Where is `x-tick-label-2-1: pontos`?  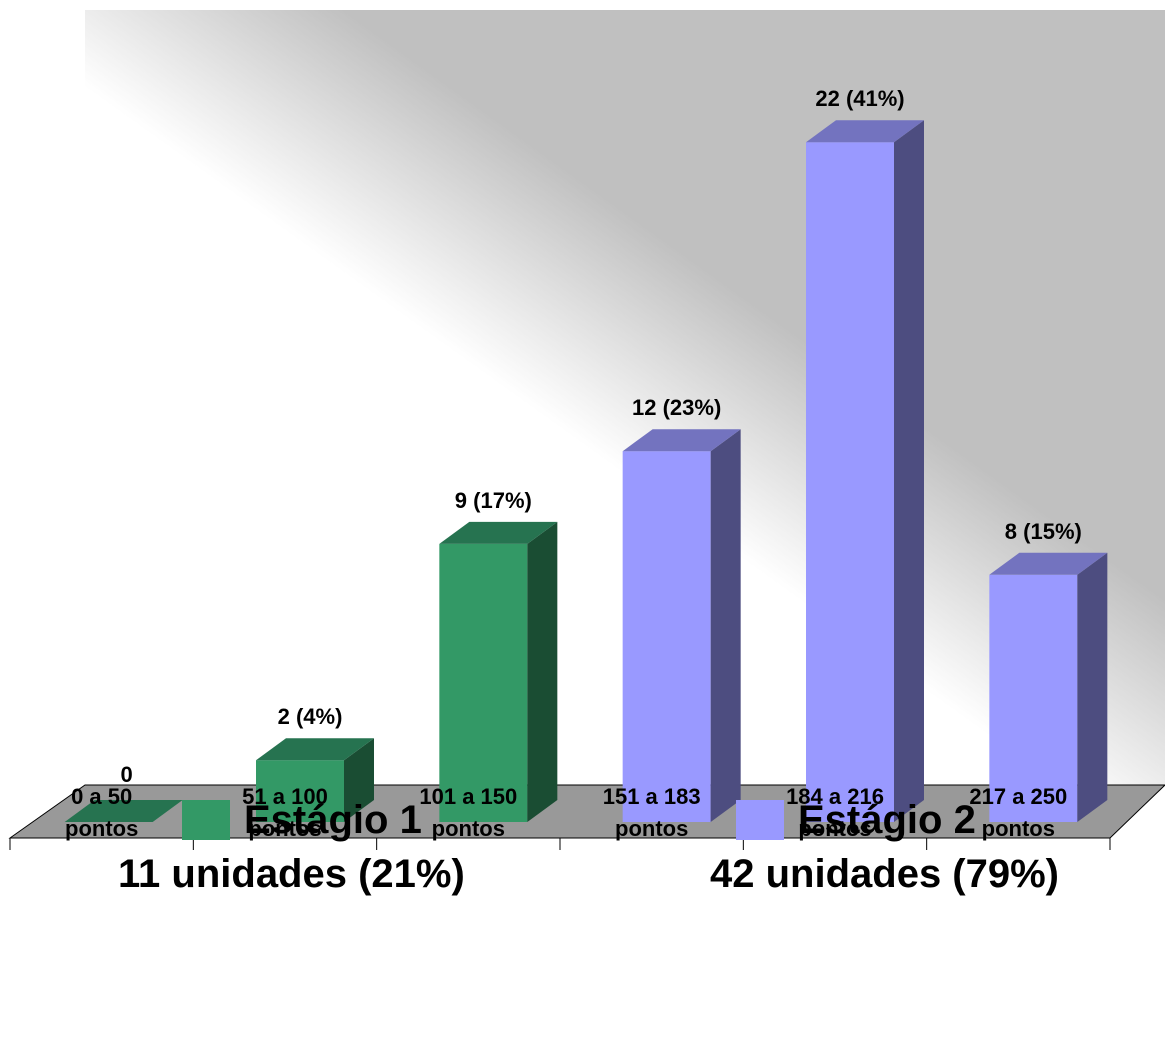 x-tick-label-2-1: pontos is located at coordinates (468, 828).